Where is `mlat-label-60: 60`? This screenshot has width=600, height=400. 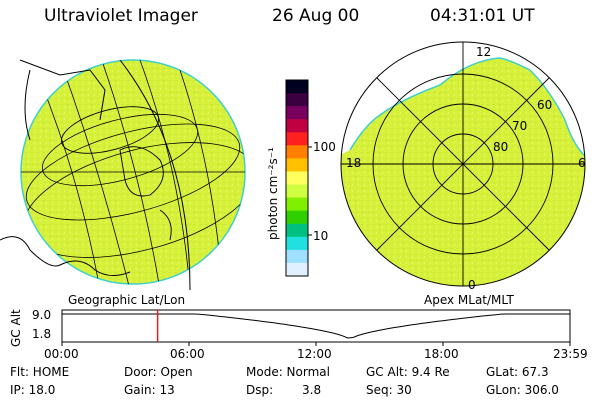
mlat-label-60: 60 is located at coordinates (545, 105).